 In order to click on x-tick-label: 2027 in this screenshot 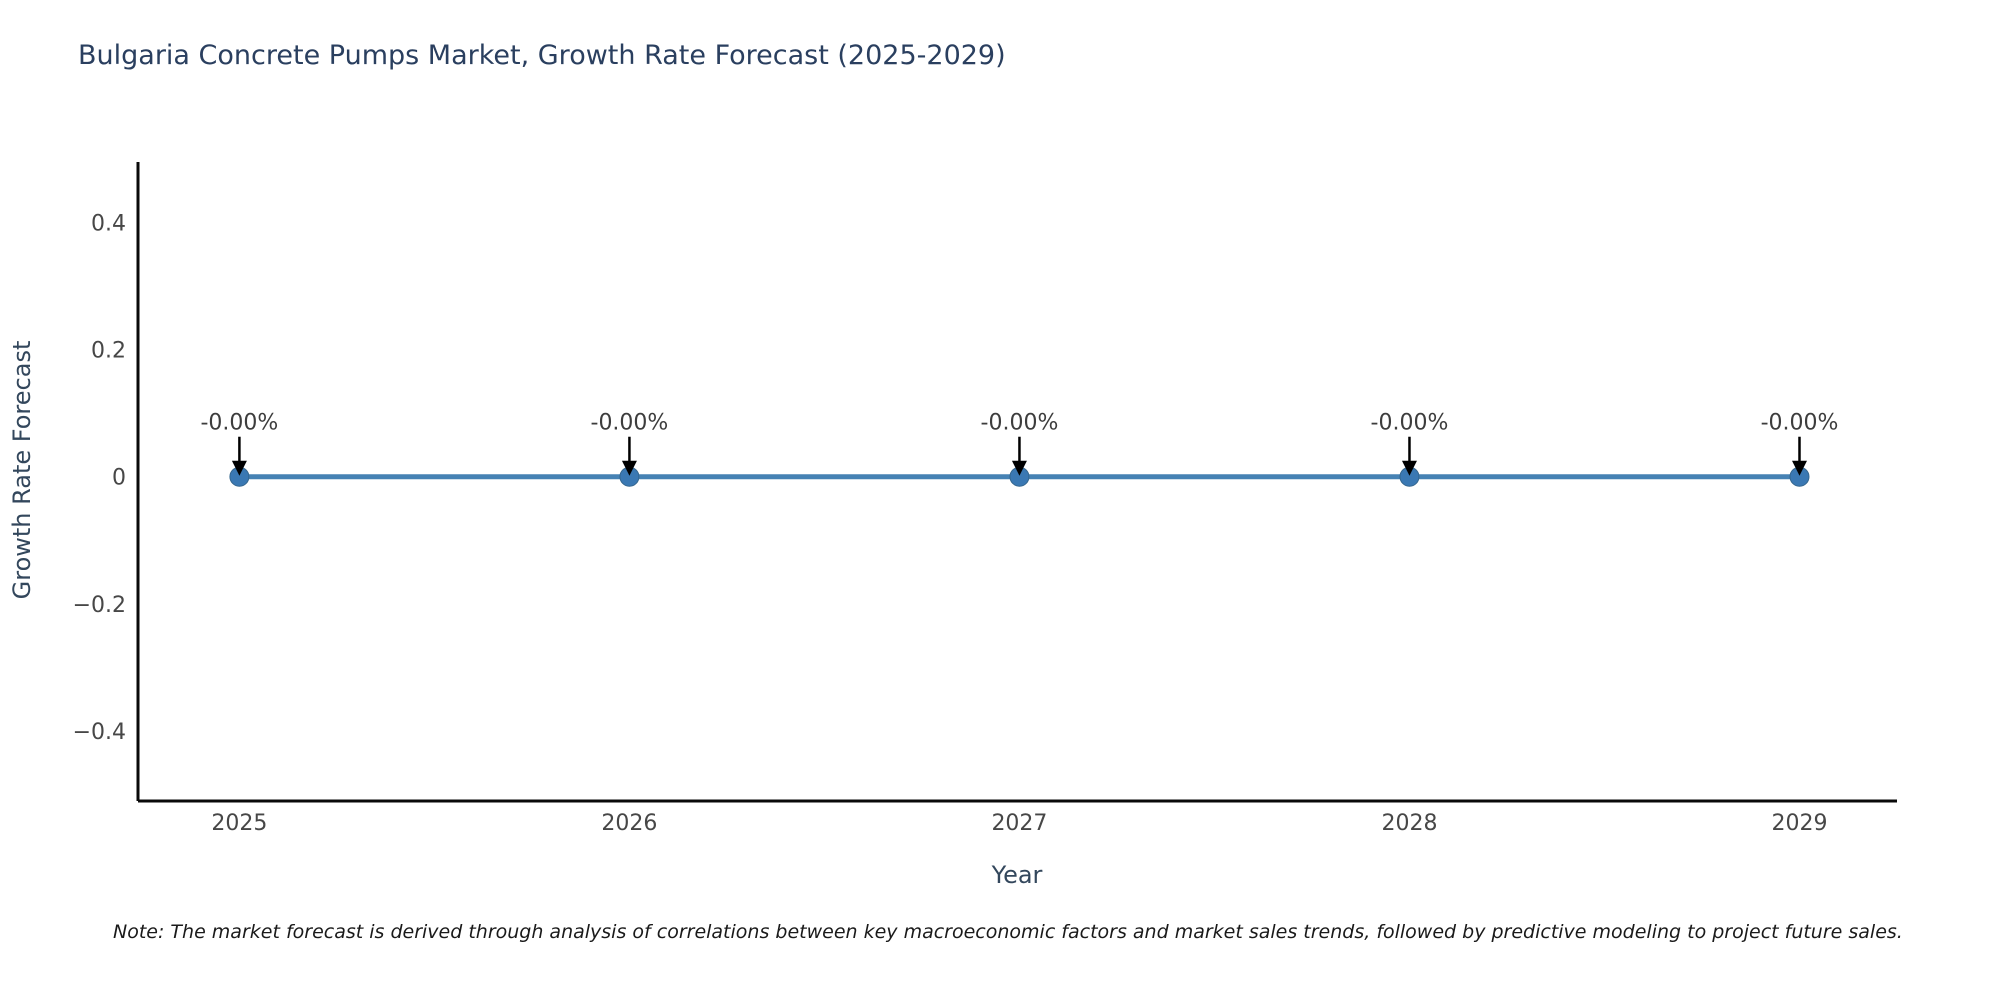, I will do `click(1019, 823)`.